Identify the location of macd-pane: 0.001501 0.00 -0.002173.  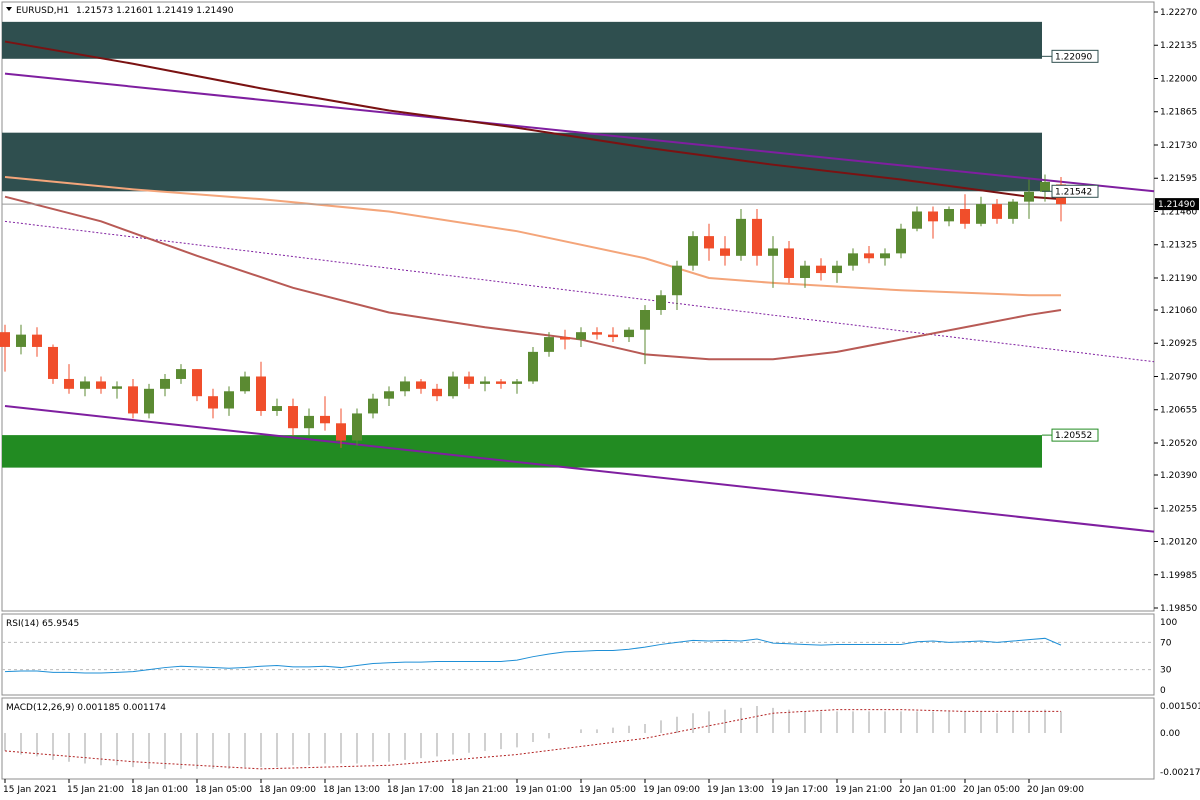
(602, 740).